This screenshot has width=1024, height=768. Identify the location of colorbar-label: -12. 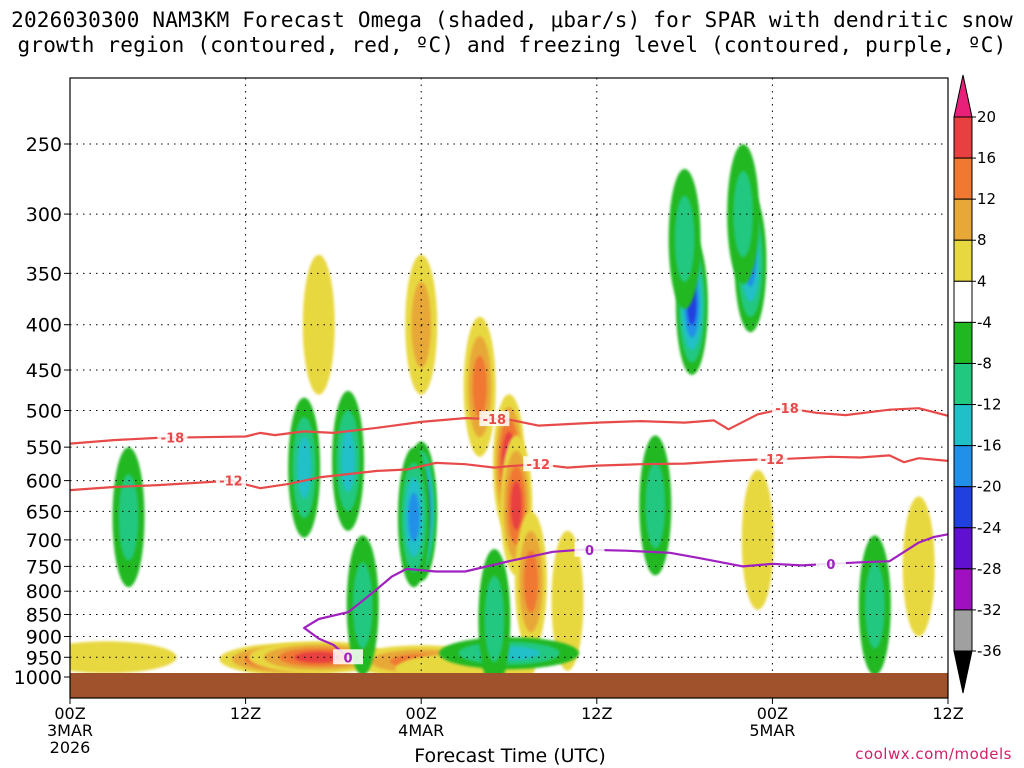
(989, 405).